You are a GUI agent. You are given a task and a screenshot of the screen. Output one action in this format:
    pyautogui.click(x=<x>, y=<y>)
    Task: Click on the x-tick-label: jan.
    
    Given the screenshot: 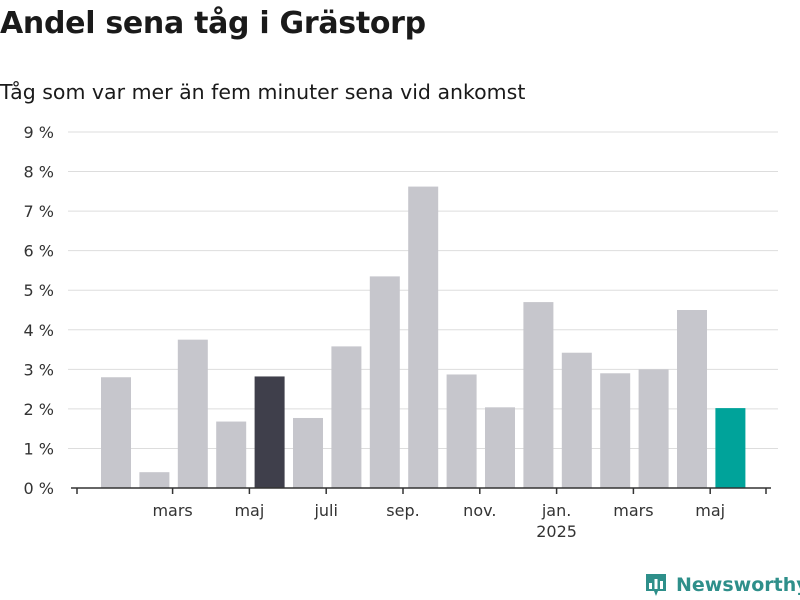 What is the action you would take?
    pyautogui.click(x=556, y=510)
    